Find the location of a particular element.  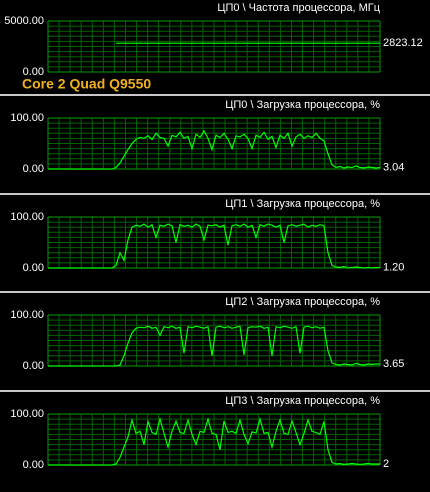

current-value: 2823.12 is located at coordinates (403, 43).